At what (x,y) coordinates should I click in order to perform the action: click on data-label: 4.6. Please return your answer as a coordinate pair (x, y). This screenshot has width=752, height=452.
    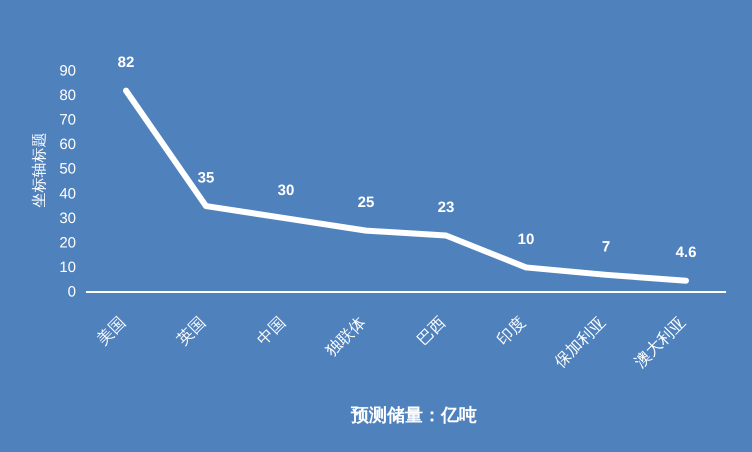
    Looking at the image, I should click on (686, 253).